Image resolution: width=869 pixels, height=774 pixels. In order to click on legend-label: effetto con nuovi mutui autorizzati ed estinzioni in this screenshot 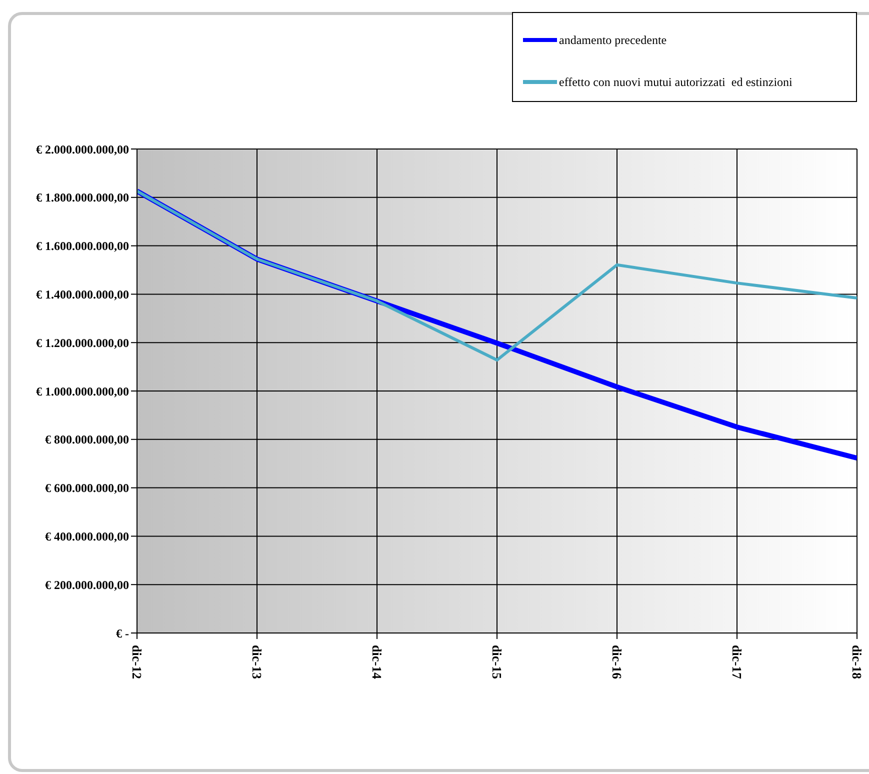, I will do `click(675, 82)`.